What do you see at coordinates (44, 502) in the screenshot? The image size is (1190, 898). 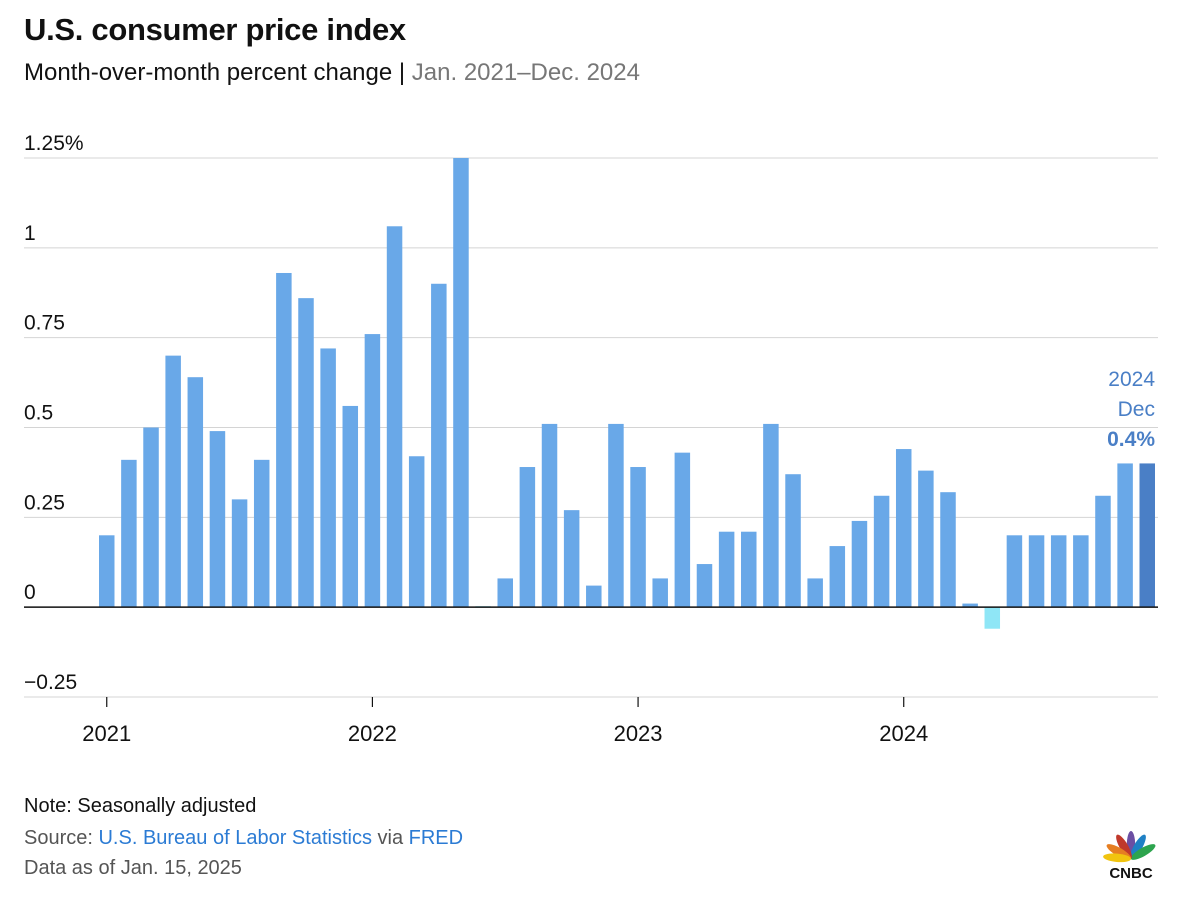 I see `y-tick-label: 0.25` at bounding box center [44, 502].